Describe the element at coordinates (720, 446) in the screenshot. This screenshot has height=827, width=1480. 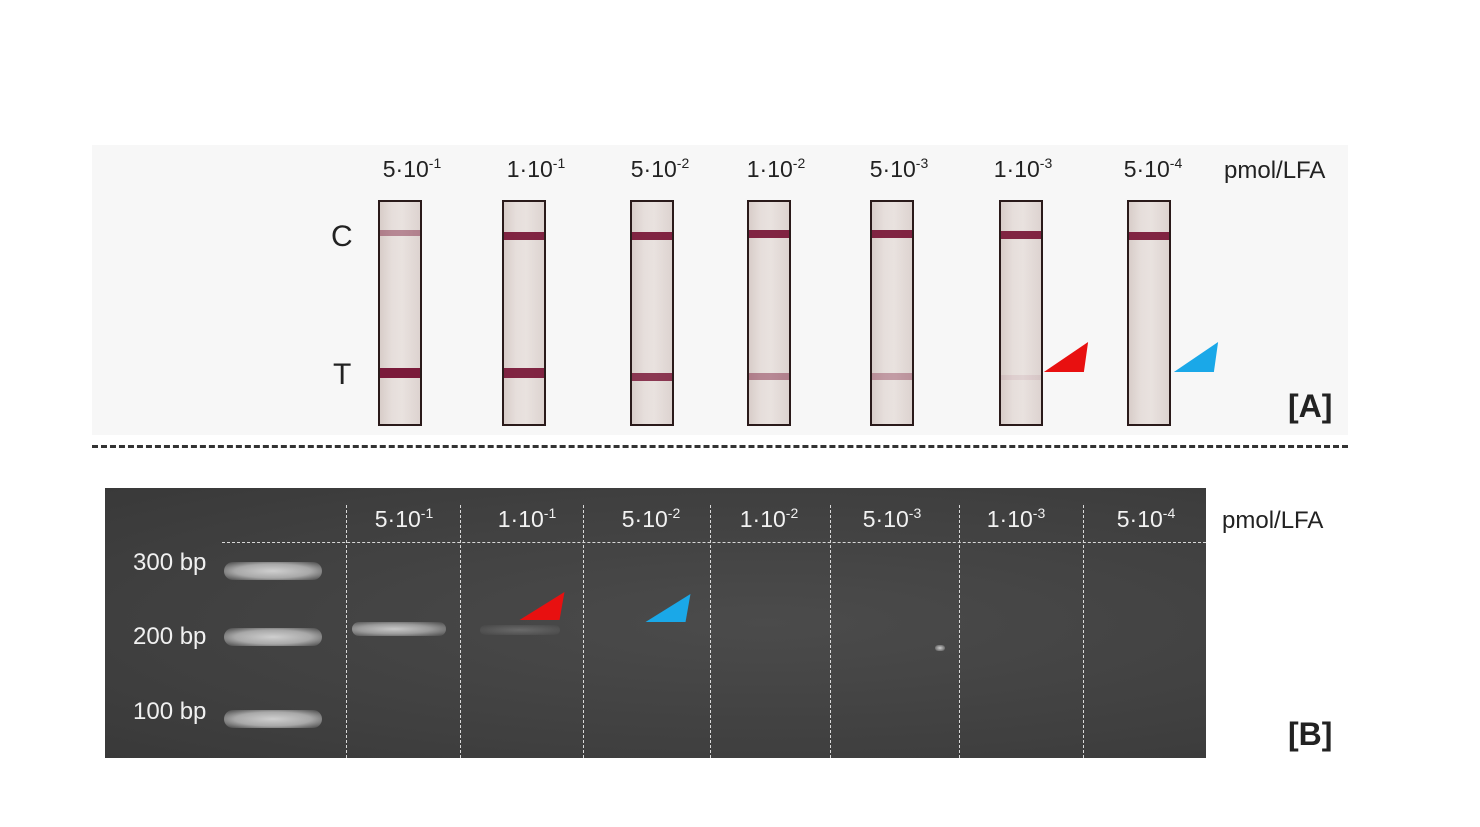
I see `panel-divider` at that location.